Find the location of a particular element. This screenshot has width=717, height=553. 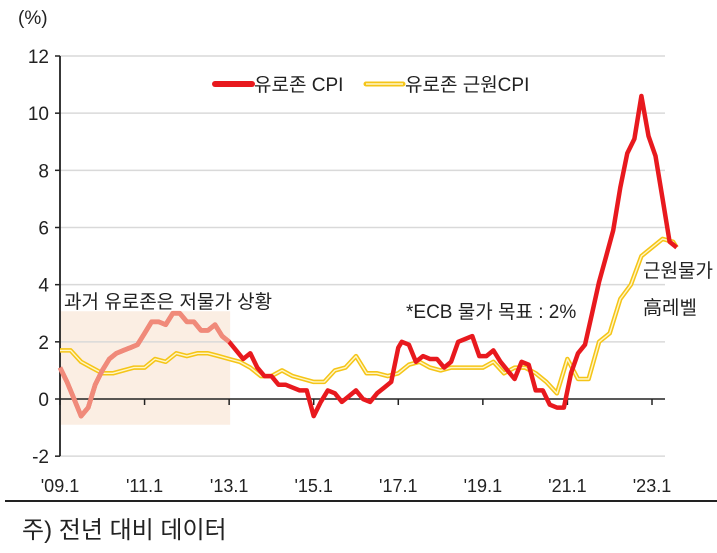

y-tick-label: 4 is located at coordinates (43, 286).